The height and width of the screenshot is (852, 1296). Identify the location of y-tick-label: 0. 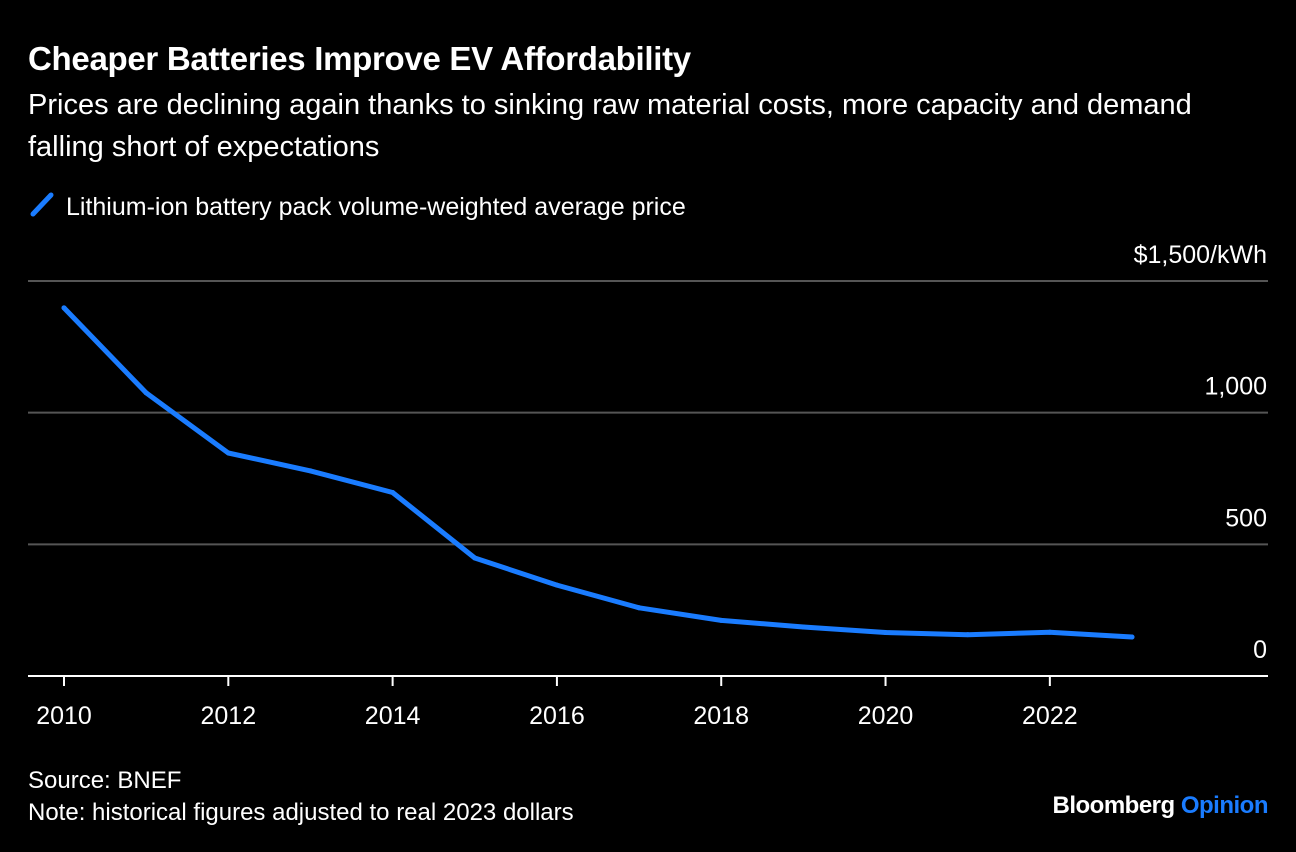
(1260, 650).